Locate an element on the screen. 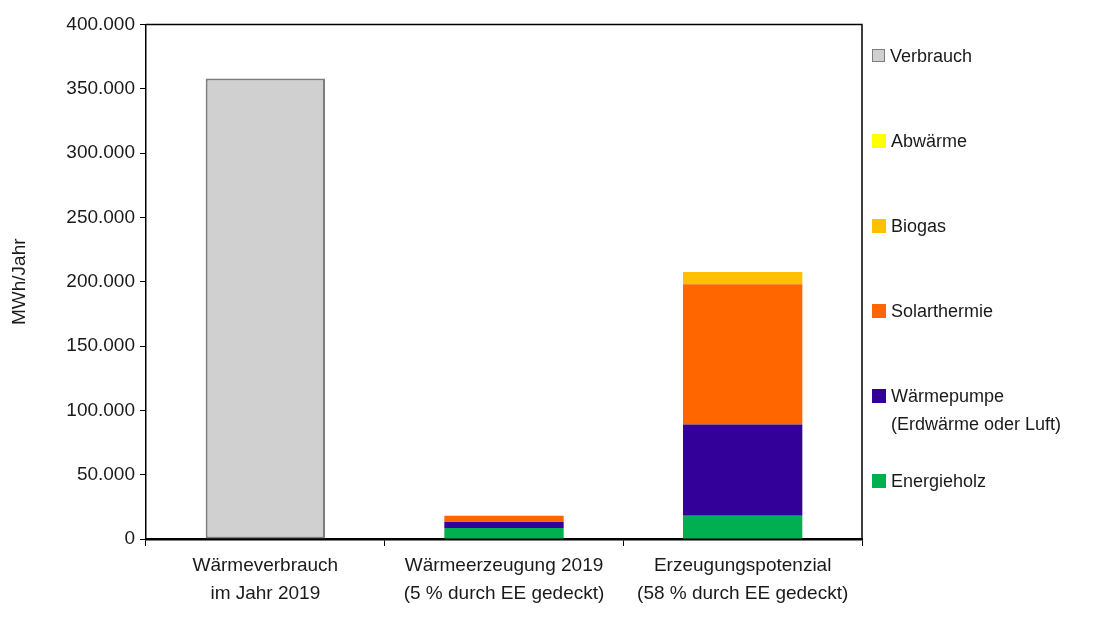 This screenshot has width=1096, height=617. x-tick-label: Wärmeerzeugung 2019 (5 % durch EE gedeckt) is located at coordinates (504, 578).